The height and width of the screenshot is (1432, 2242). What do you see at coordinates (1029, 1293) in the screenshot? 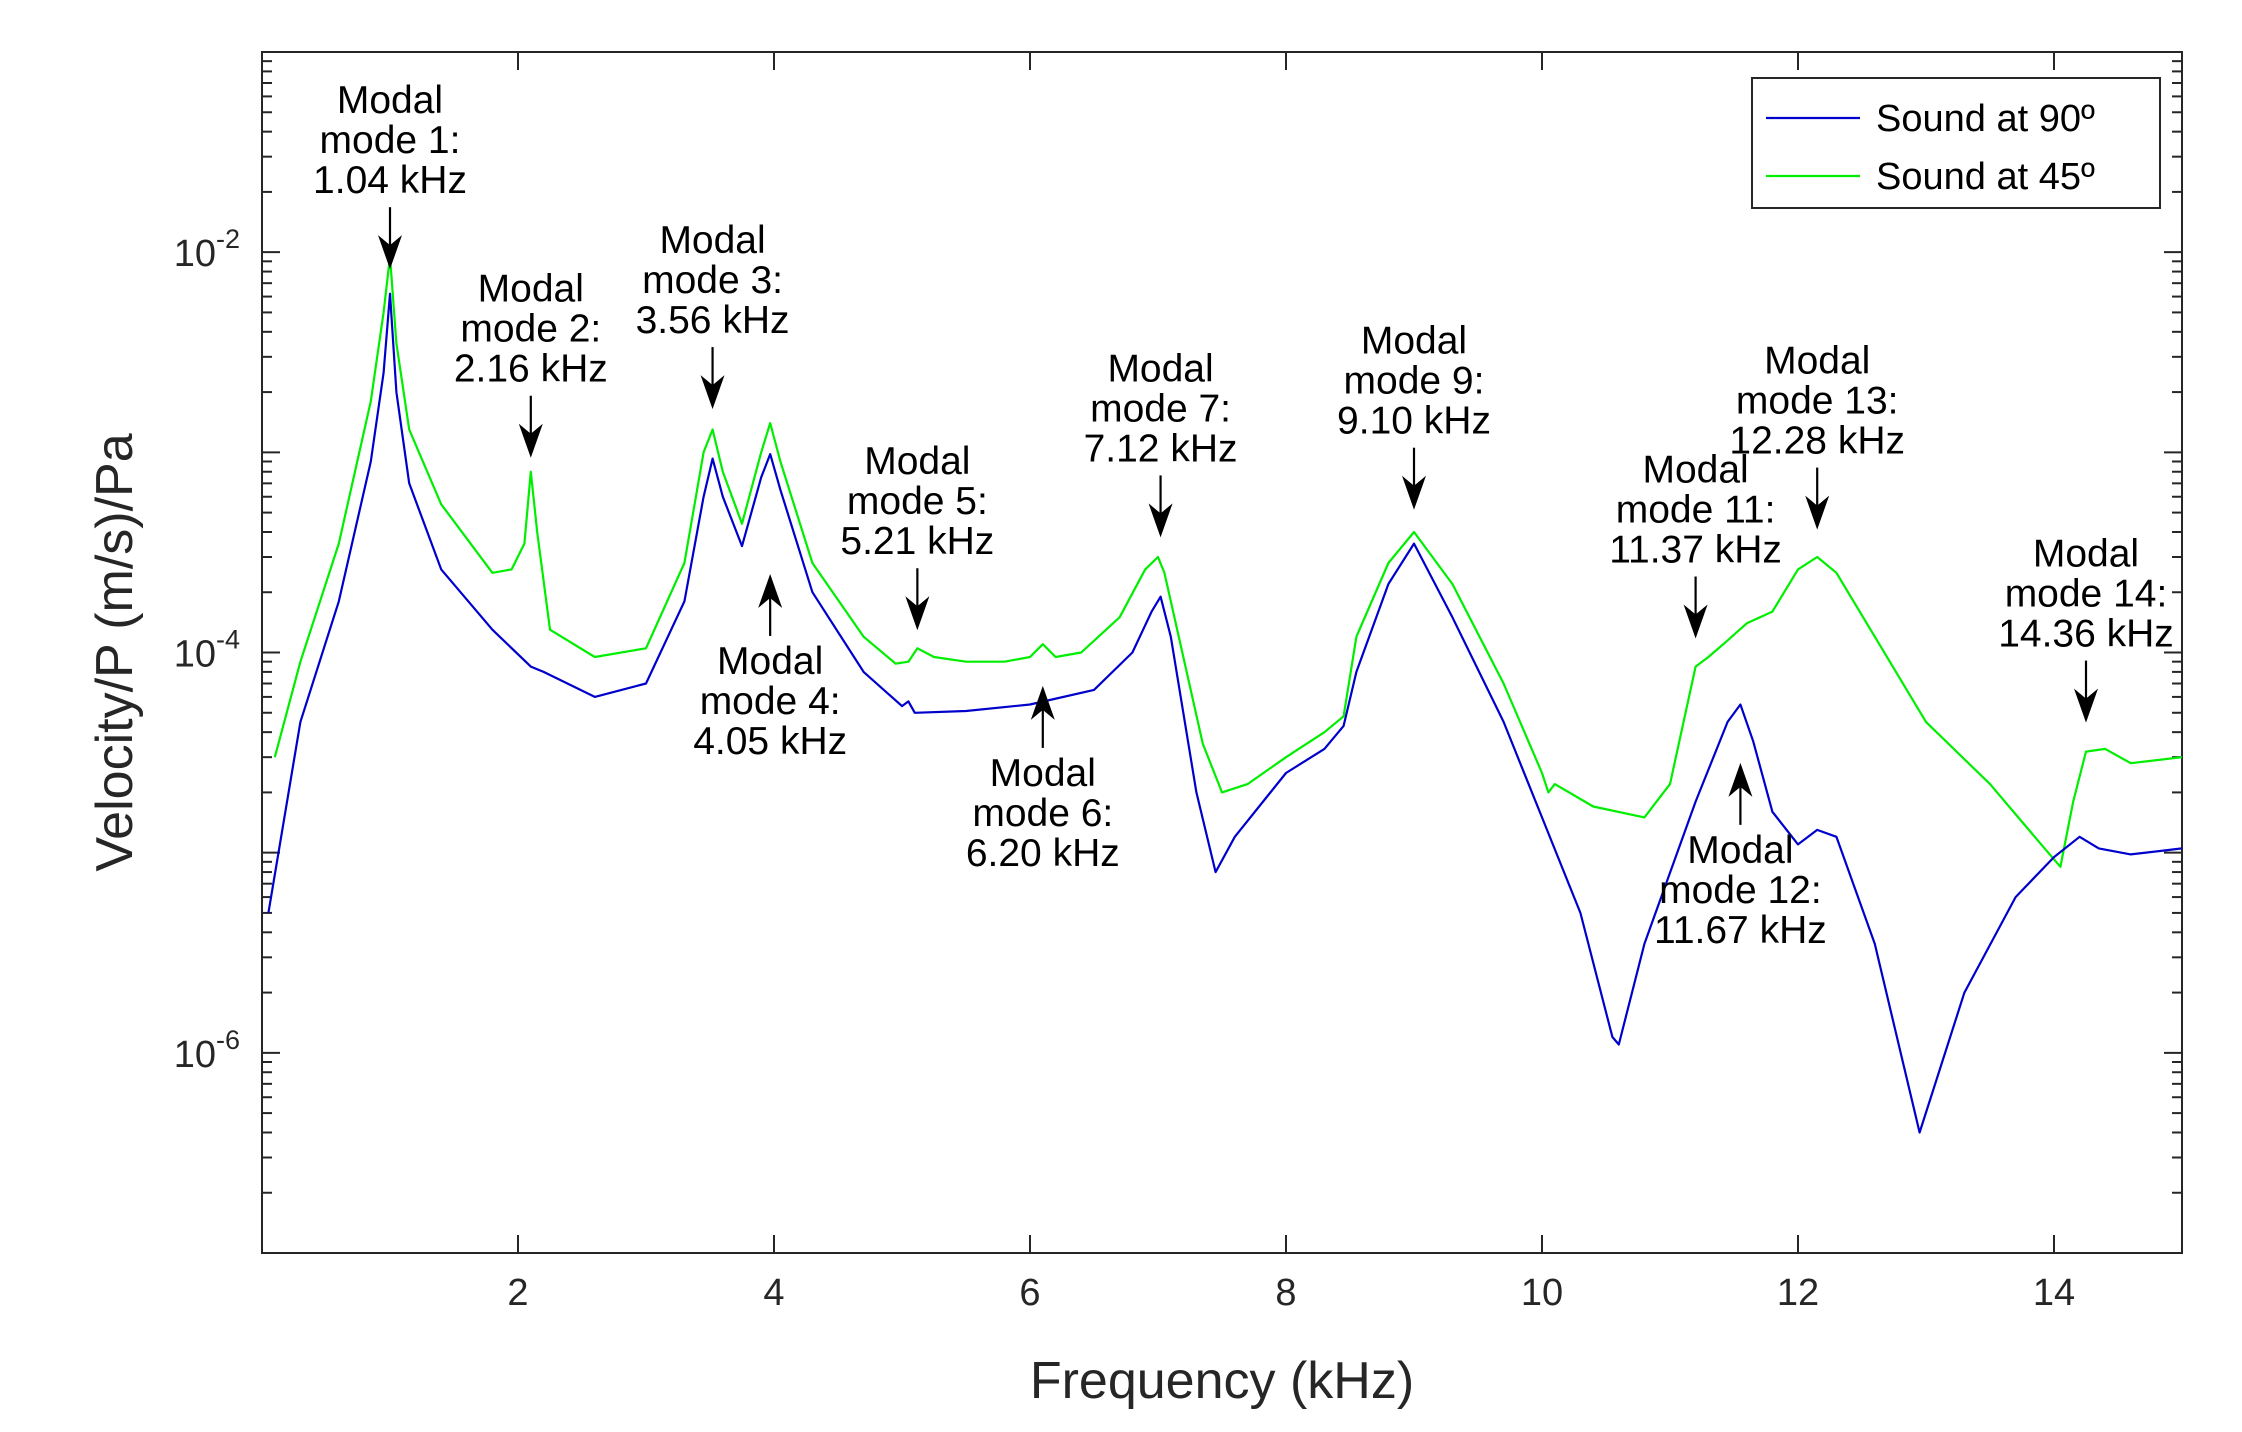
I see `x-tick-label: 6` at bounding box center [1029, 1293].